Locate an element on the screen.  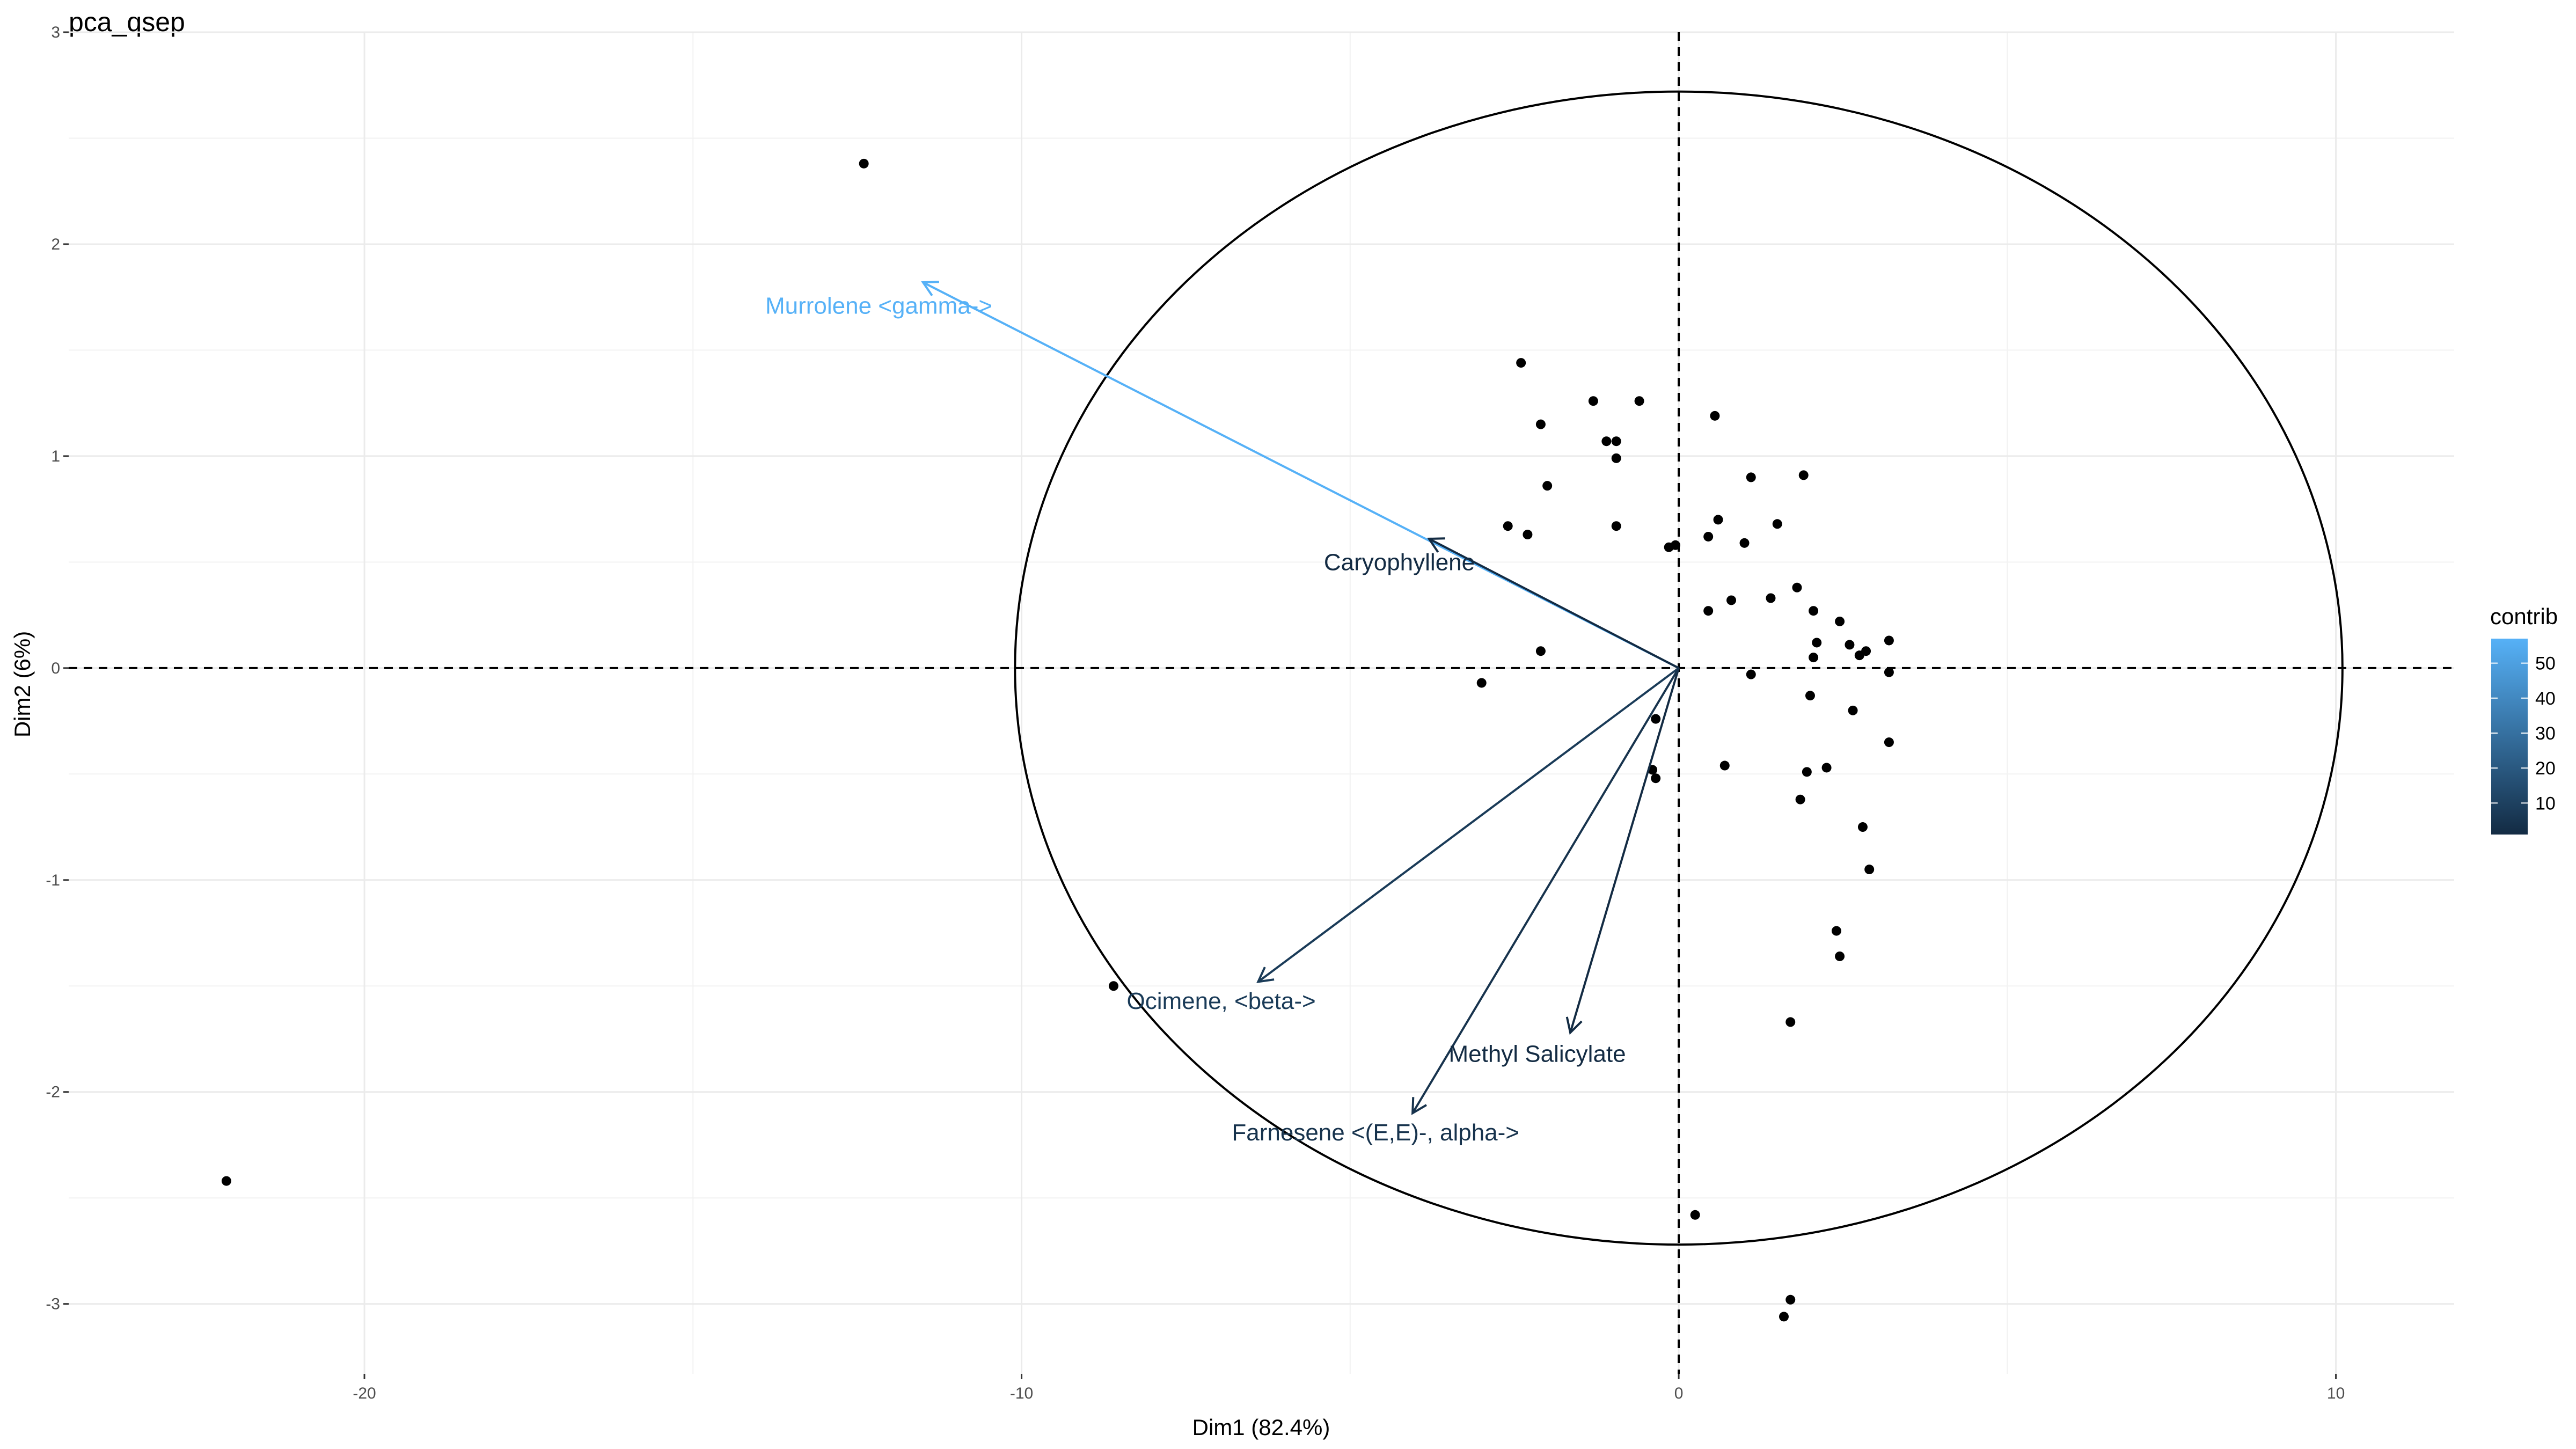
legend: contrib 10 20 30 40 50 is located at coordinates (2524, 719).